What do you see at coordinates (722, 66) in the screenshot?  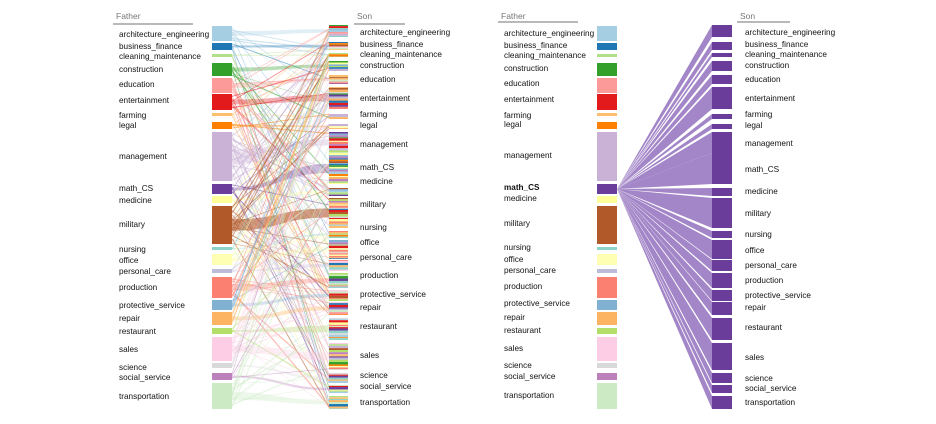 I see `son-bar-right-construction` at bounding box center [722, 66].